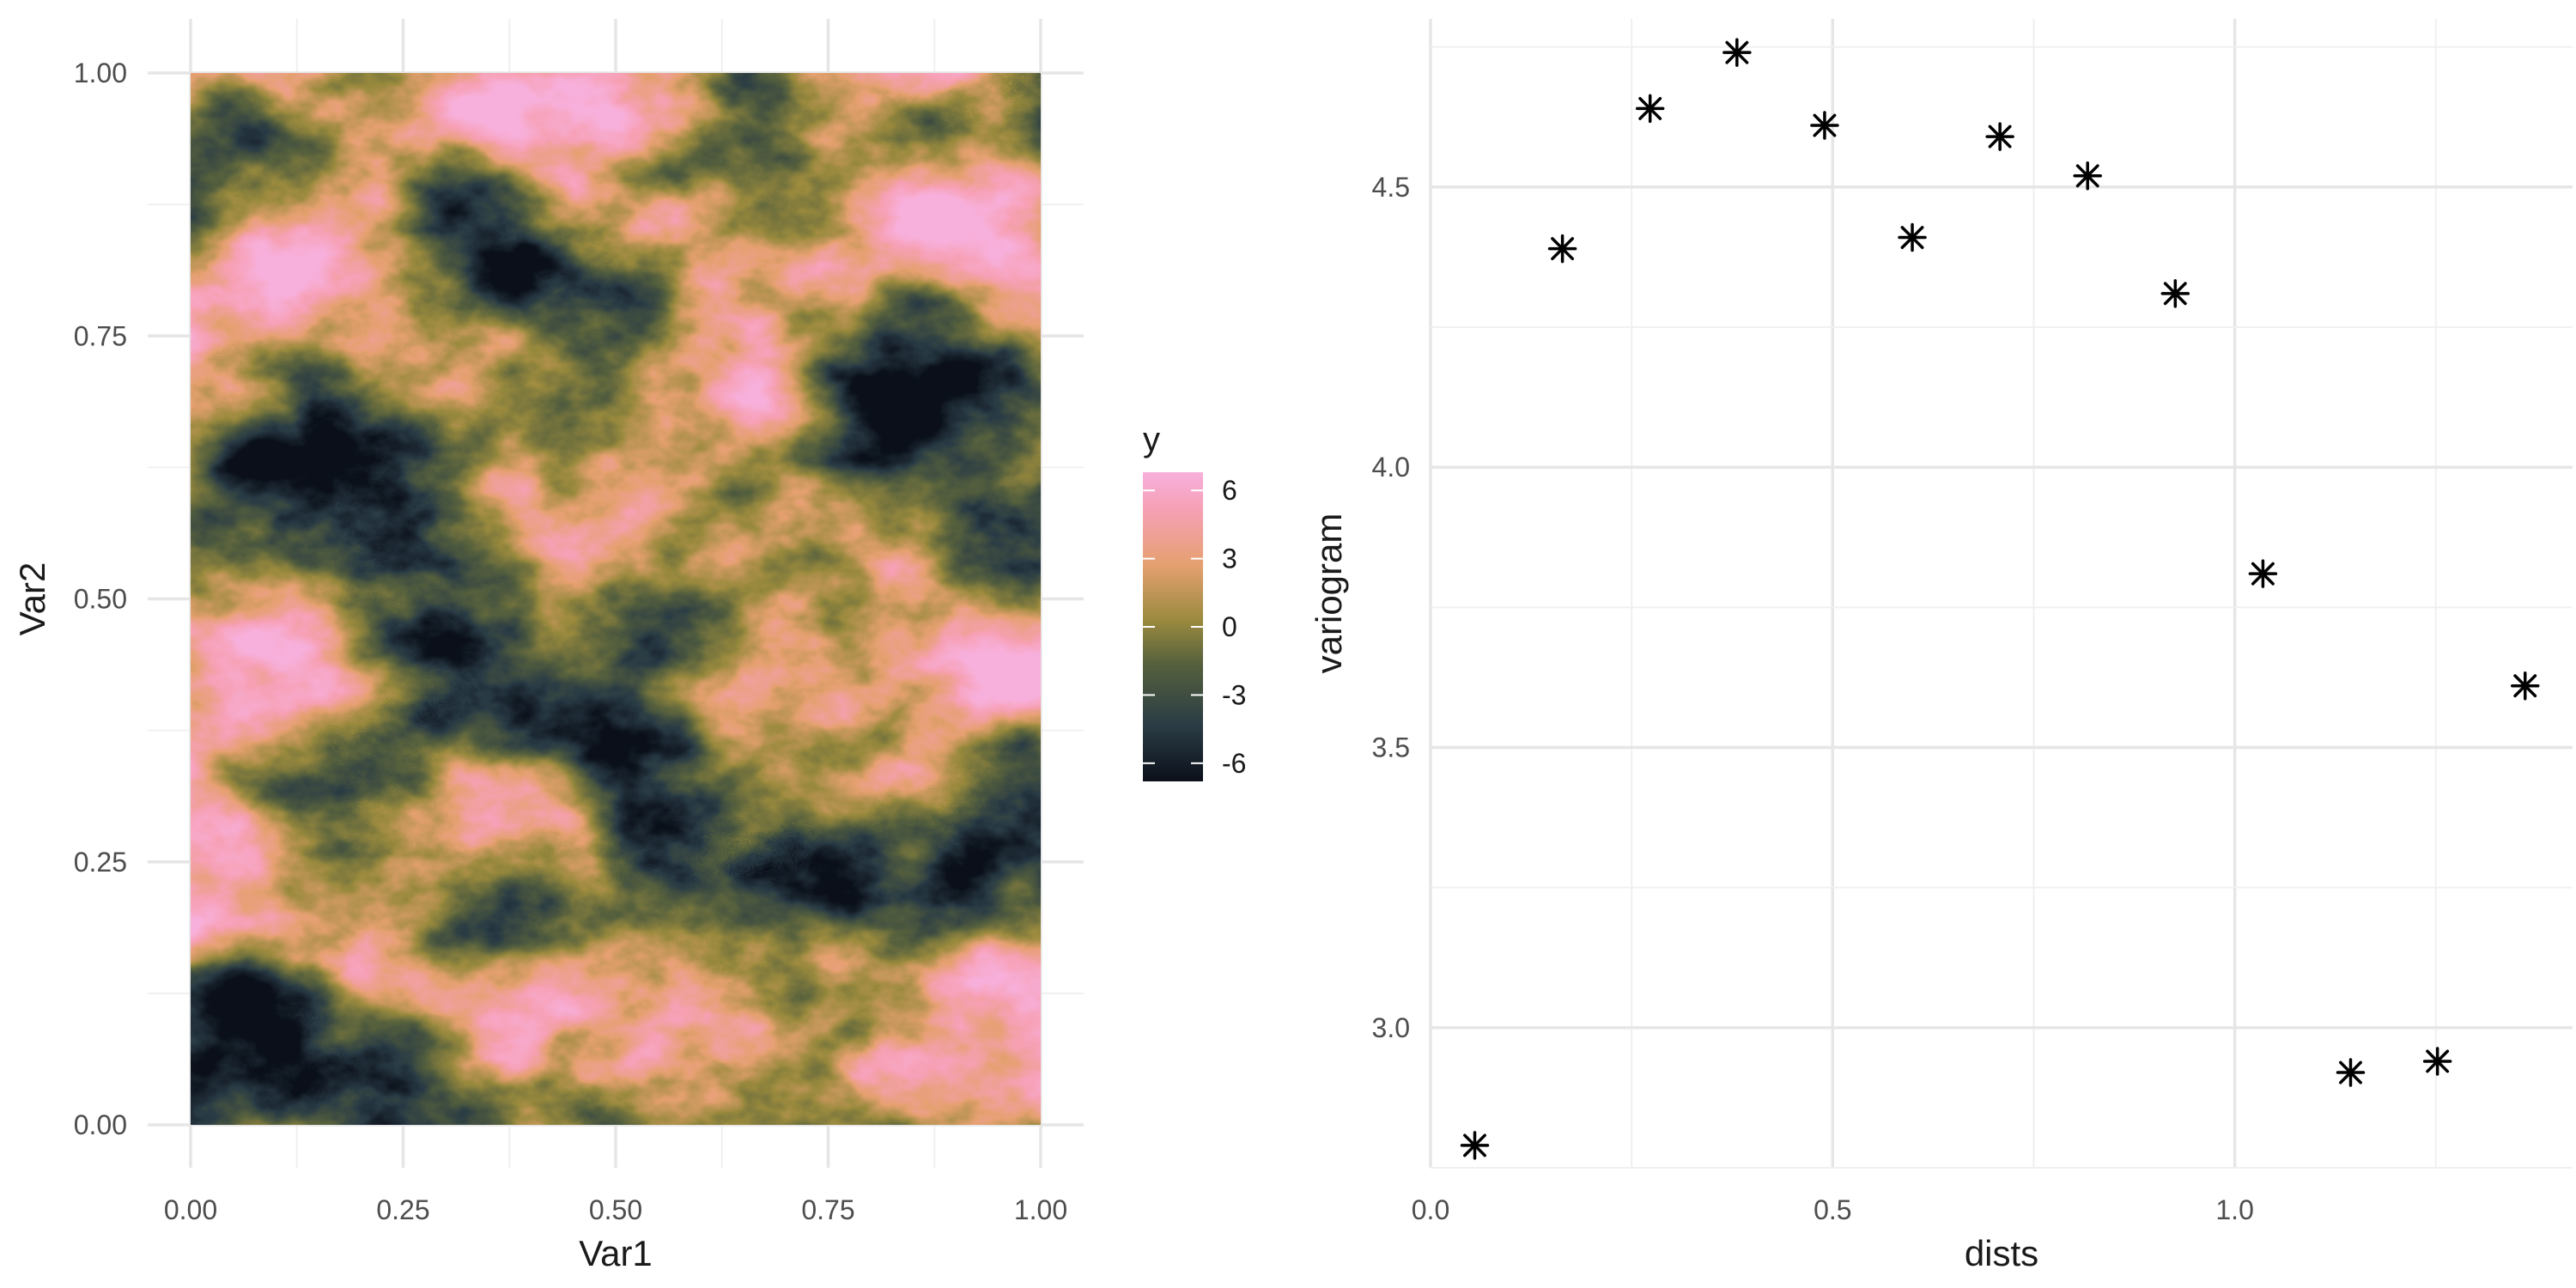  Describe the element at coordinates (1391, 607) in the screenshot. I see `scatter-y-tick-labels: 3.0 3.5 4.0 4.5` at that location.